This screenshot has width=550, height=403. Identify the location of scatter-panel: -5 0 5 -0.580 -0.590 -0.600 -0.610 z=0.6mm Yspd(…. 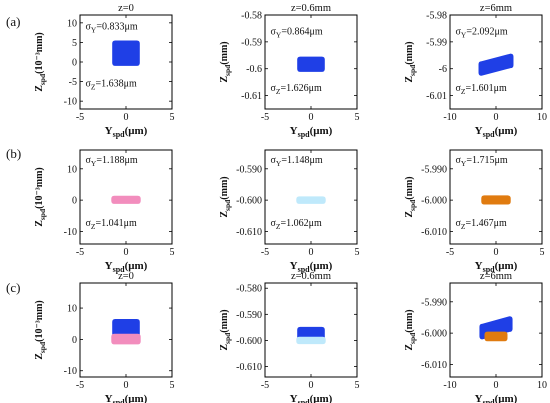
(289, 337).